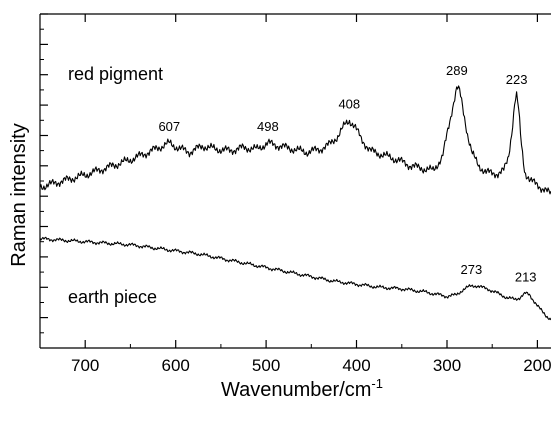 This screenshot has height=429, width=551. Describe the element at coordinates (457, 70) in the screenshot. I see `peak-label-289: 289` at that location.